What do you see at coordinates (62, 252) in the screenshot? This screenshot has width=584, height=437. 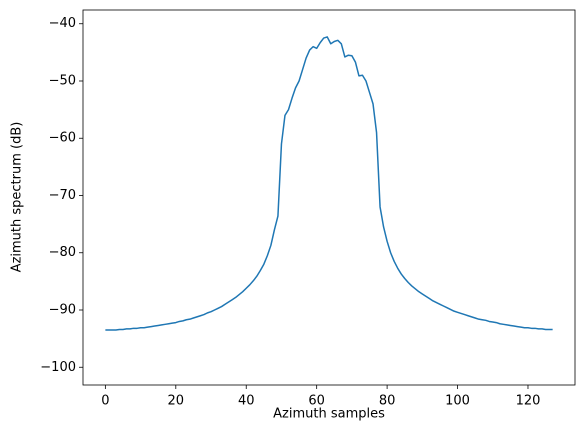 I see `y-tick-label: −80` at bounding box center [62, 252].